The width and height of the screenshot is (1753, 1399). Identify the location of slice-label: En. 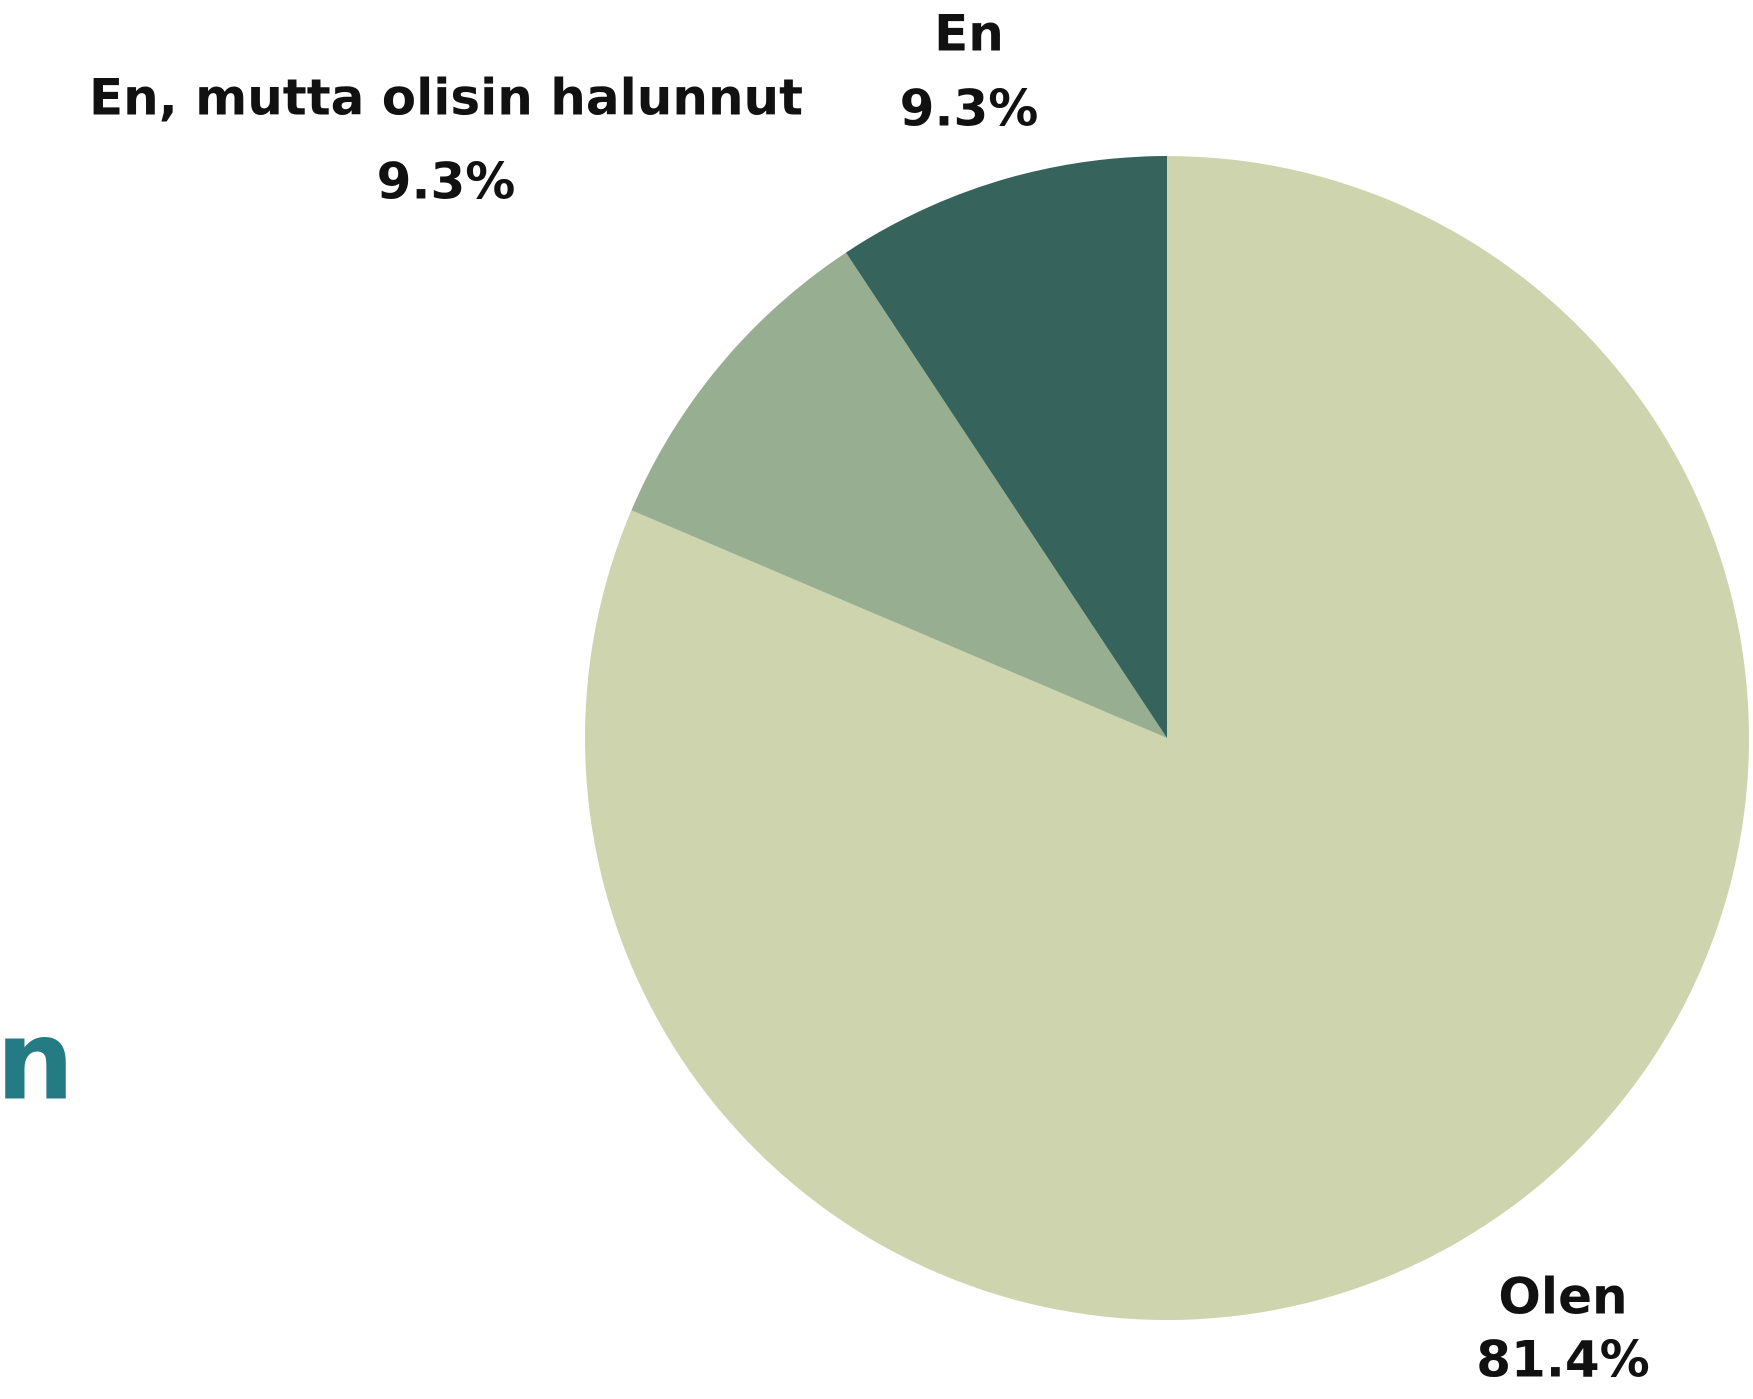
(969, 34).